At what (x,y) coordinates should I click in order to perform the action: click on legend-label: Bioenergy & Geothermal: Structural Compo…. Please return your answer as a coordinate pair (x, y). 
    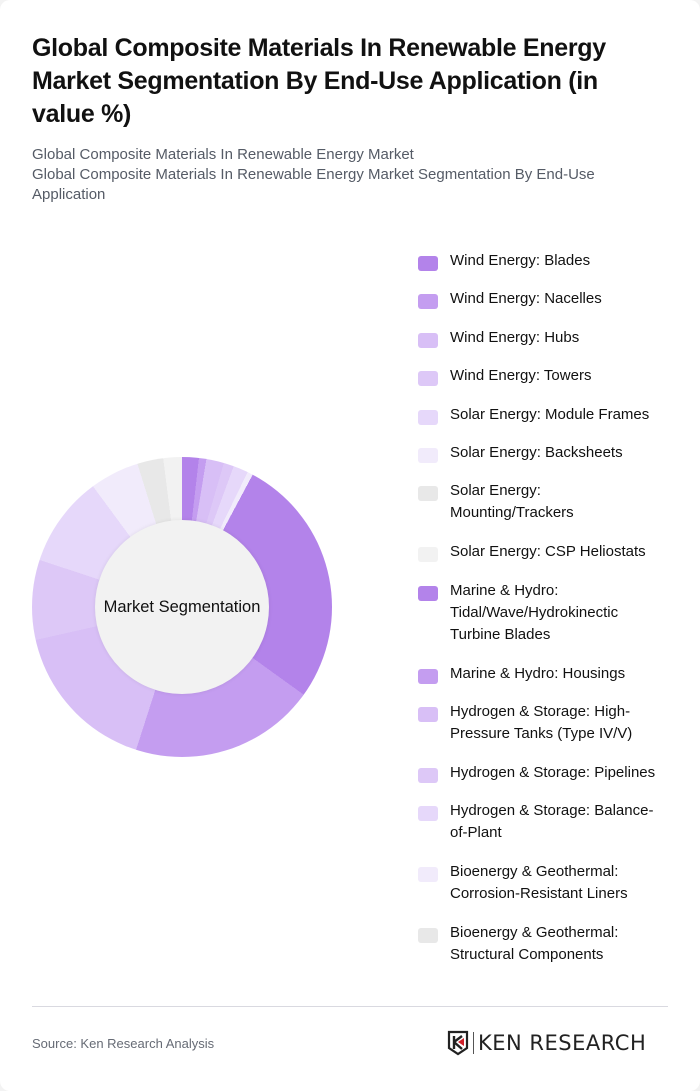
    Looking at the image, I should click on (534, 943).